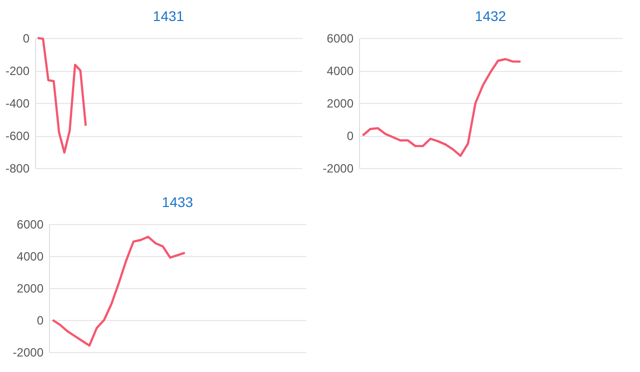  What do you see at coordinates (17, 136) in the screenshot?
I see `y-tick-label: -600` at bounding box center [17, 136].